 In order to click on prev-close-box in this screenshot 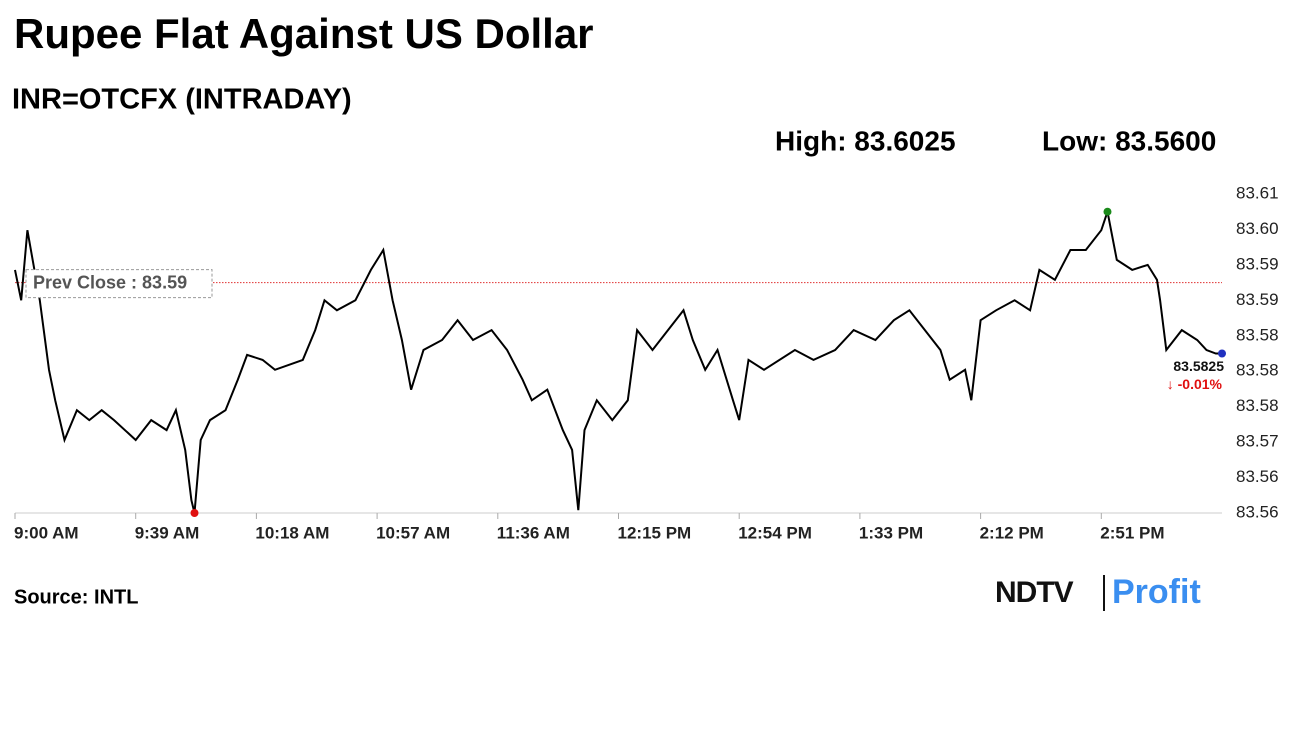, I will do `click(119, 284)`.